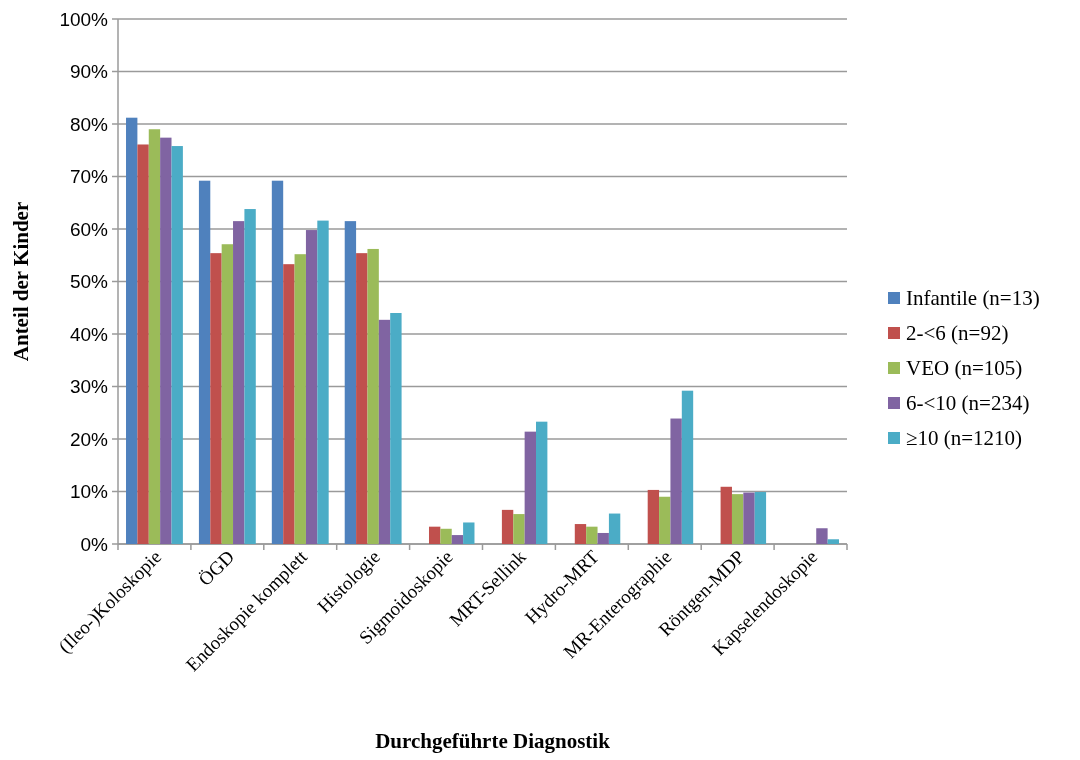 The image size is (1080, 760). Describe the element at coordinates (89, 177) in the screenshot. I see `y-tick-label: 70%` at that location.